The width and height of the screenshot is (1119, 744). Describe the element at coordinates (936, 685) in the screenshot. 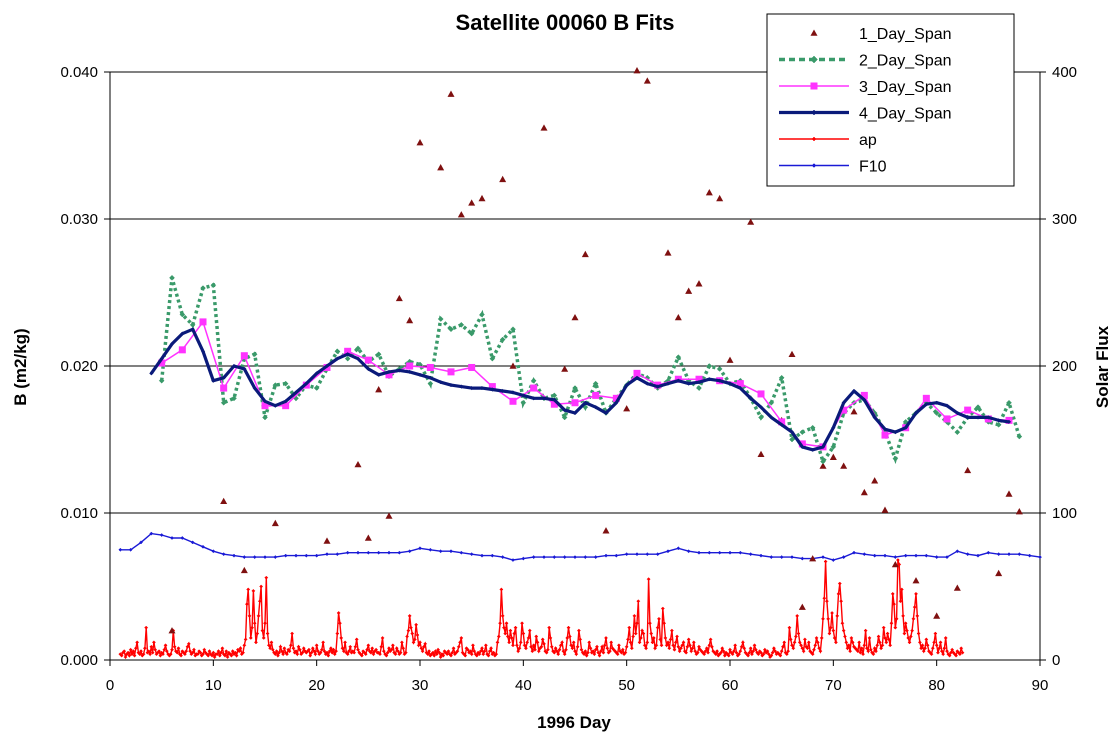

I see `x-tick-label: 80` at that location.